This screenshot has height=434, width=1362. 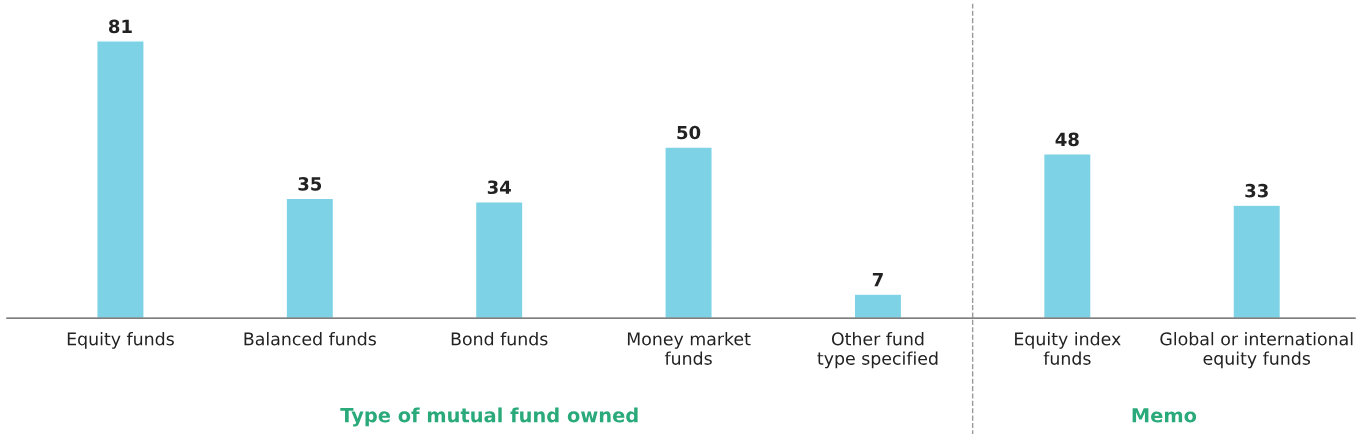 I want to click on data-label: 81, so click(x=120, y=26).